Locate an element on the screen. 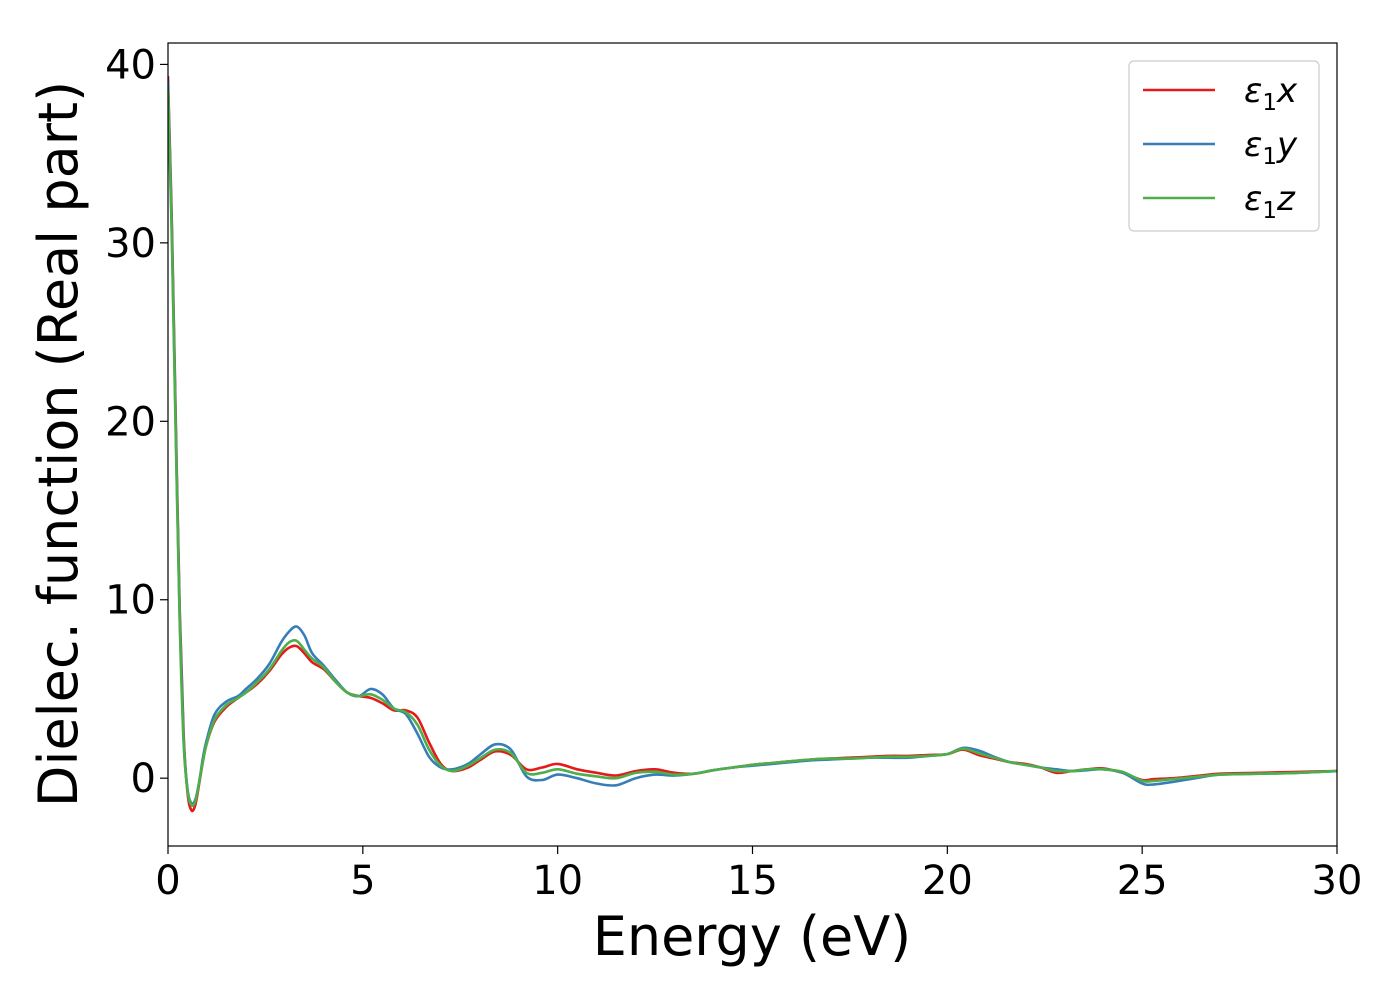 Image resolution: width=1400 pixels, height=1000 pixels. x-tick-label: 0 is located at coordinates (167, 881).